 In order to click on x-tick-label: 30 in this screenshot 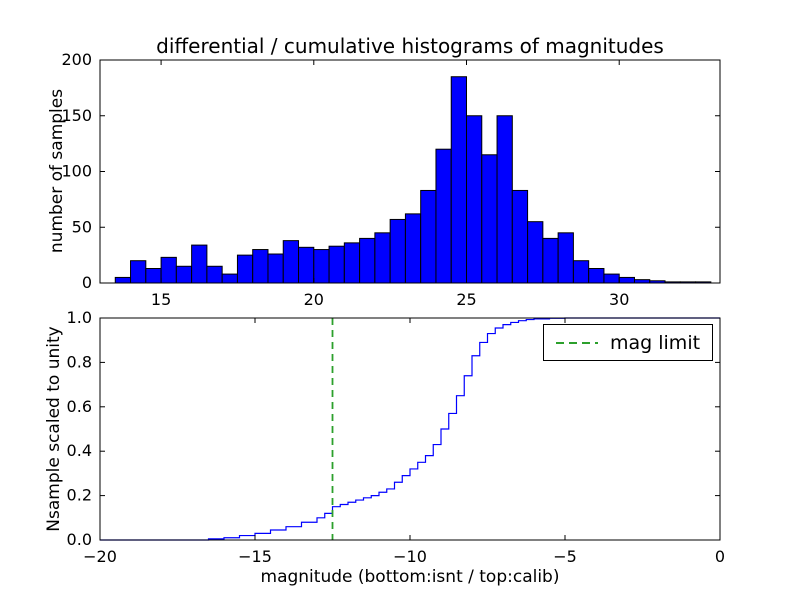, I will do `click(619, 299)`.